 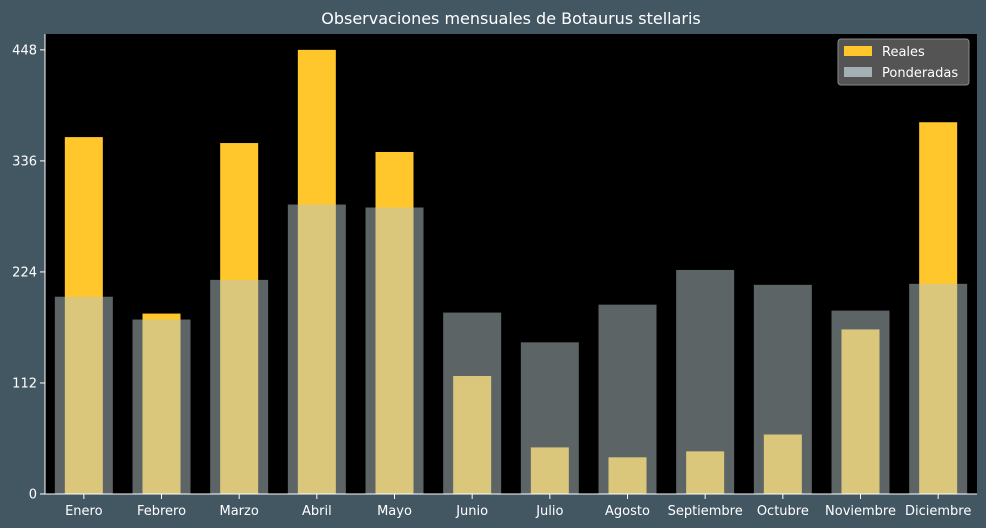 What do you see at coordinates (239, 511) in the screenshot?
I see `x-tick-label: Marzo` at bounding box center [239, 511].